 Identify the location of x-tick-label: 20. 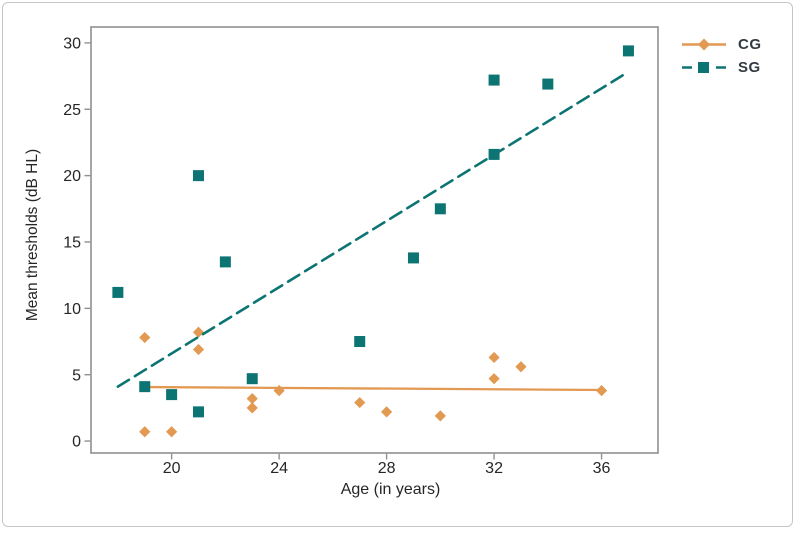
(172, 468).